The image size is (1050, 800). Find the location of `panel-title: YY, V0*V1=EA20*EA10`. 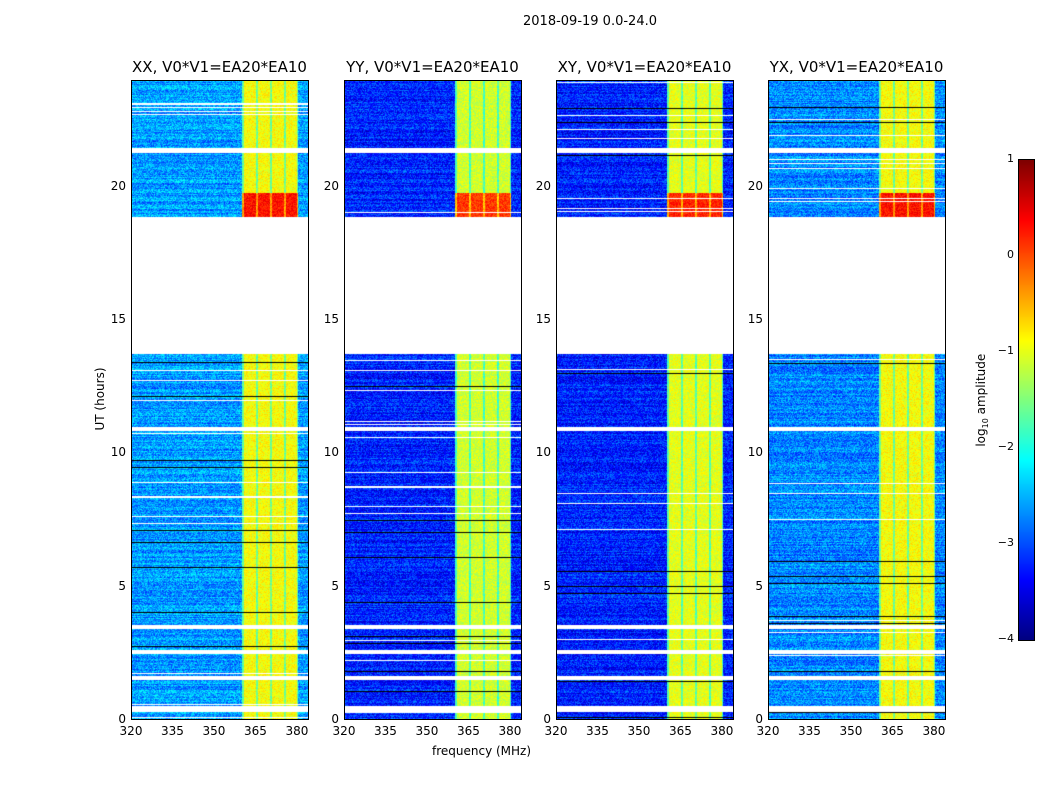

panel-title: YY, V0*V1=EA20*EA10 is located at coordinates (432, 67).